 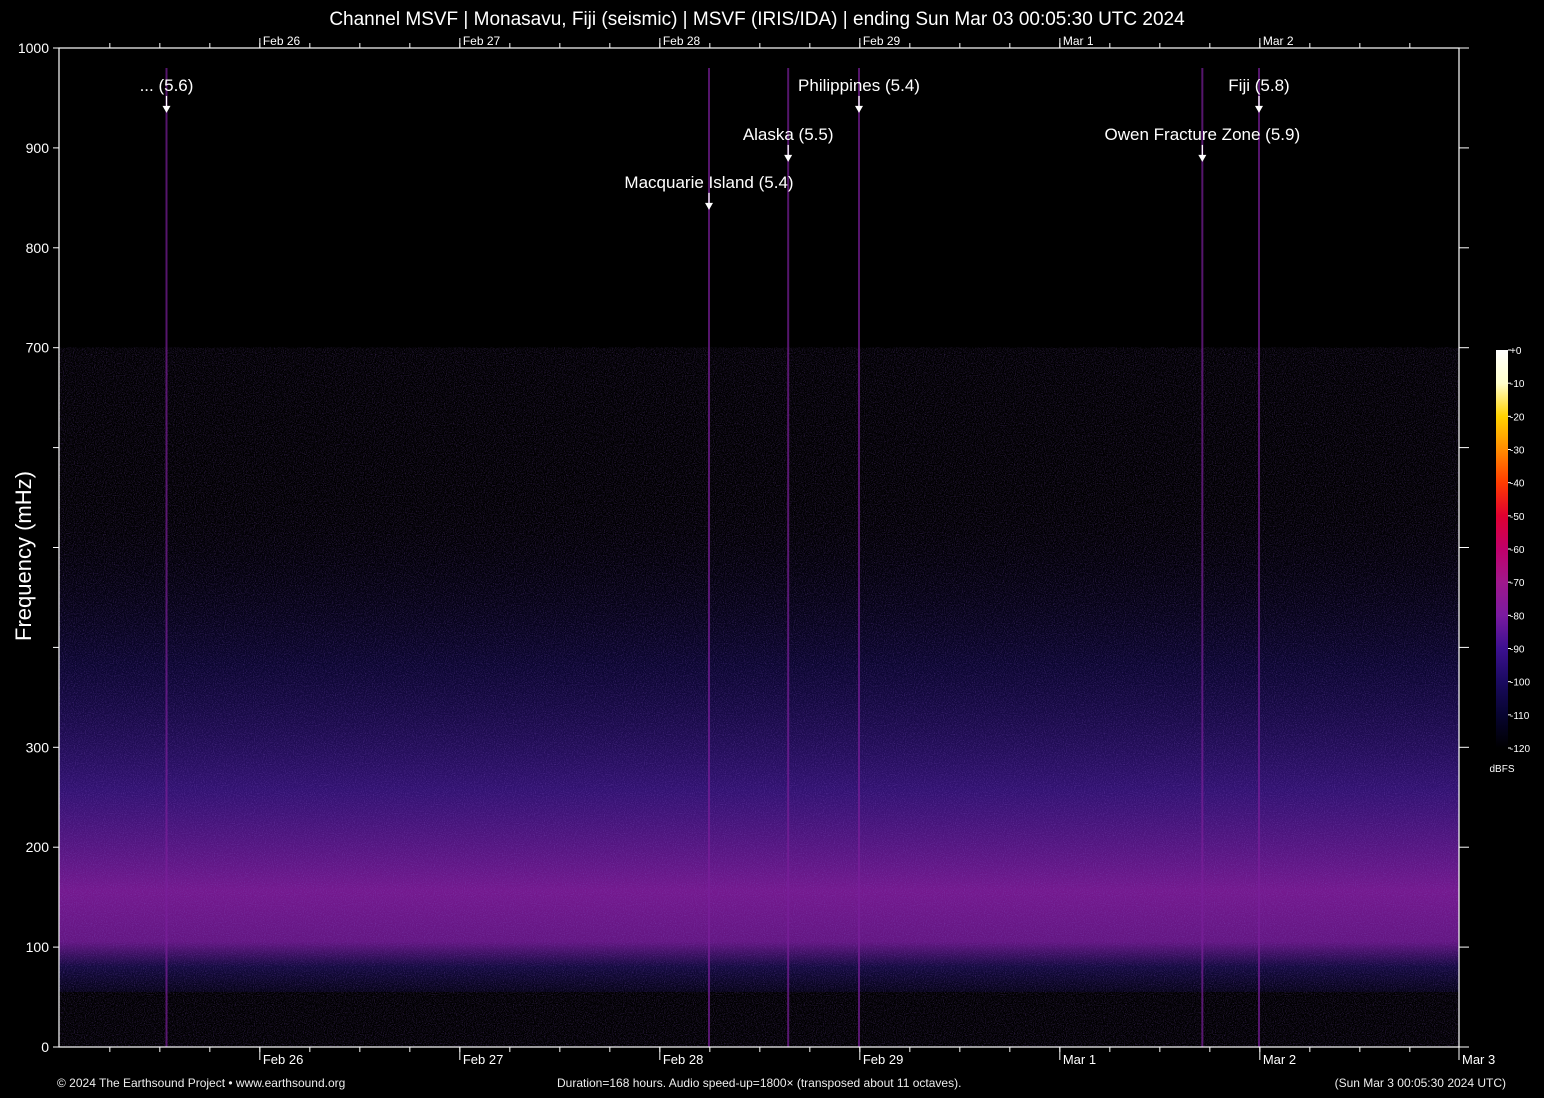 What do you see at coordinates (1517, 616) in the screenshot?
I see `colorbar-tick-label: -80` at bounding box center [1517, 616].